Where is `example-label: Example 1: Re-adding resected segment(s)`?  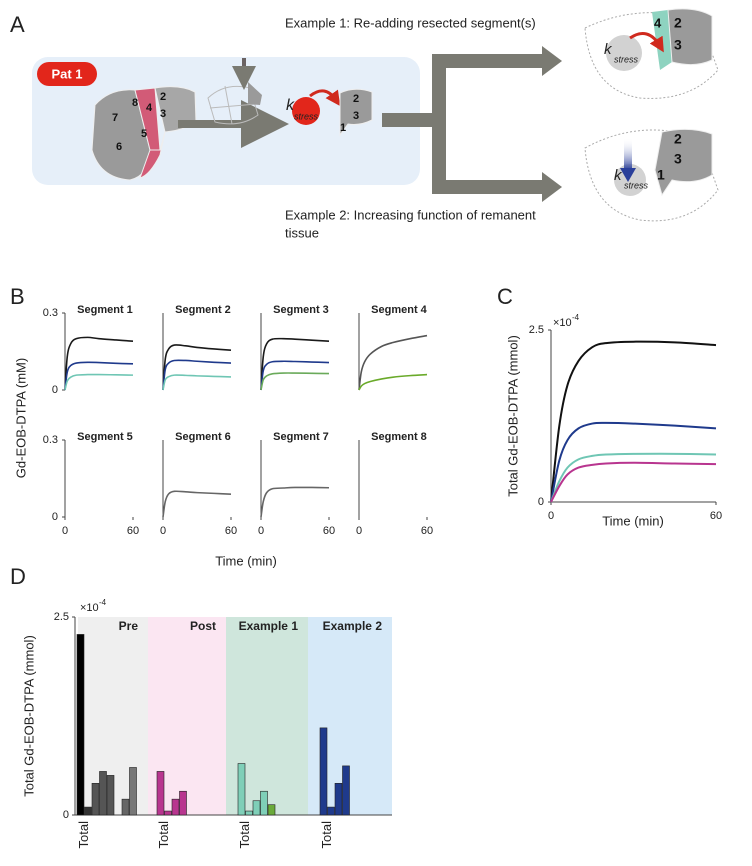
example-label: Example 1: Re-adding resected segment(s) is located at coordinates (410, 22).